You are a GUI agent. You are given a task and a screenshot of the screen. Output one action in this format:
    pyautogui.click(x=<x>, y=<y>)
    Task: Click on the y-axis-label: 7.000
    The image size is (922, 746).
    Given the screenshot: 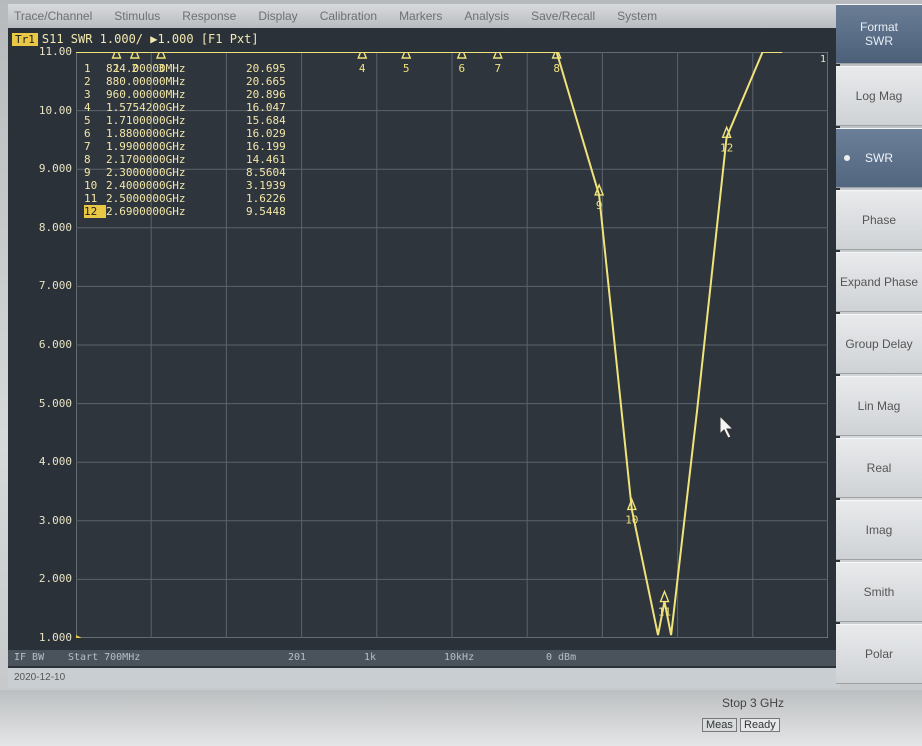 What is the action you would take?
    pyautogui.click(x=55, y=286)
    